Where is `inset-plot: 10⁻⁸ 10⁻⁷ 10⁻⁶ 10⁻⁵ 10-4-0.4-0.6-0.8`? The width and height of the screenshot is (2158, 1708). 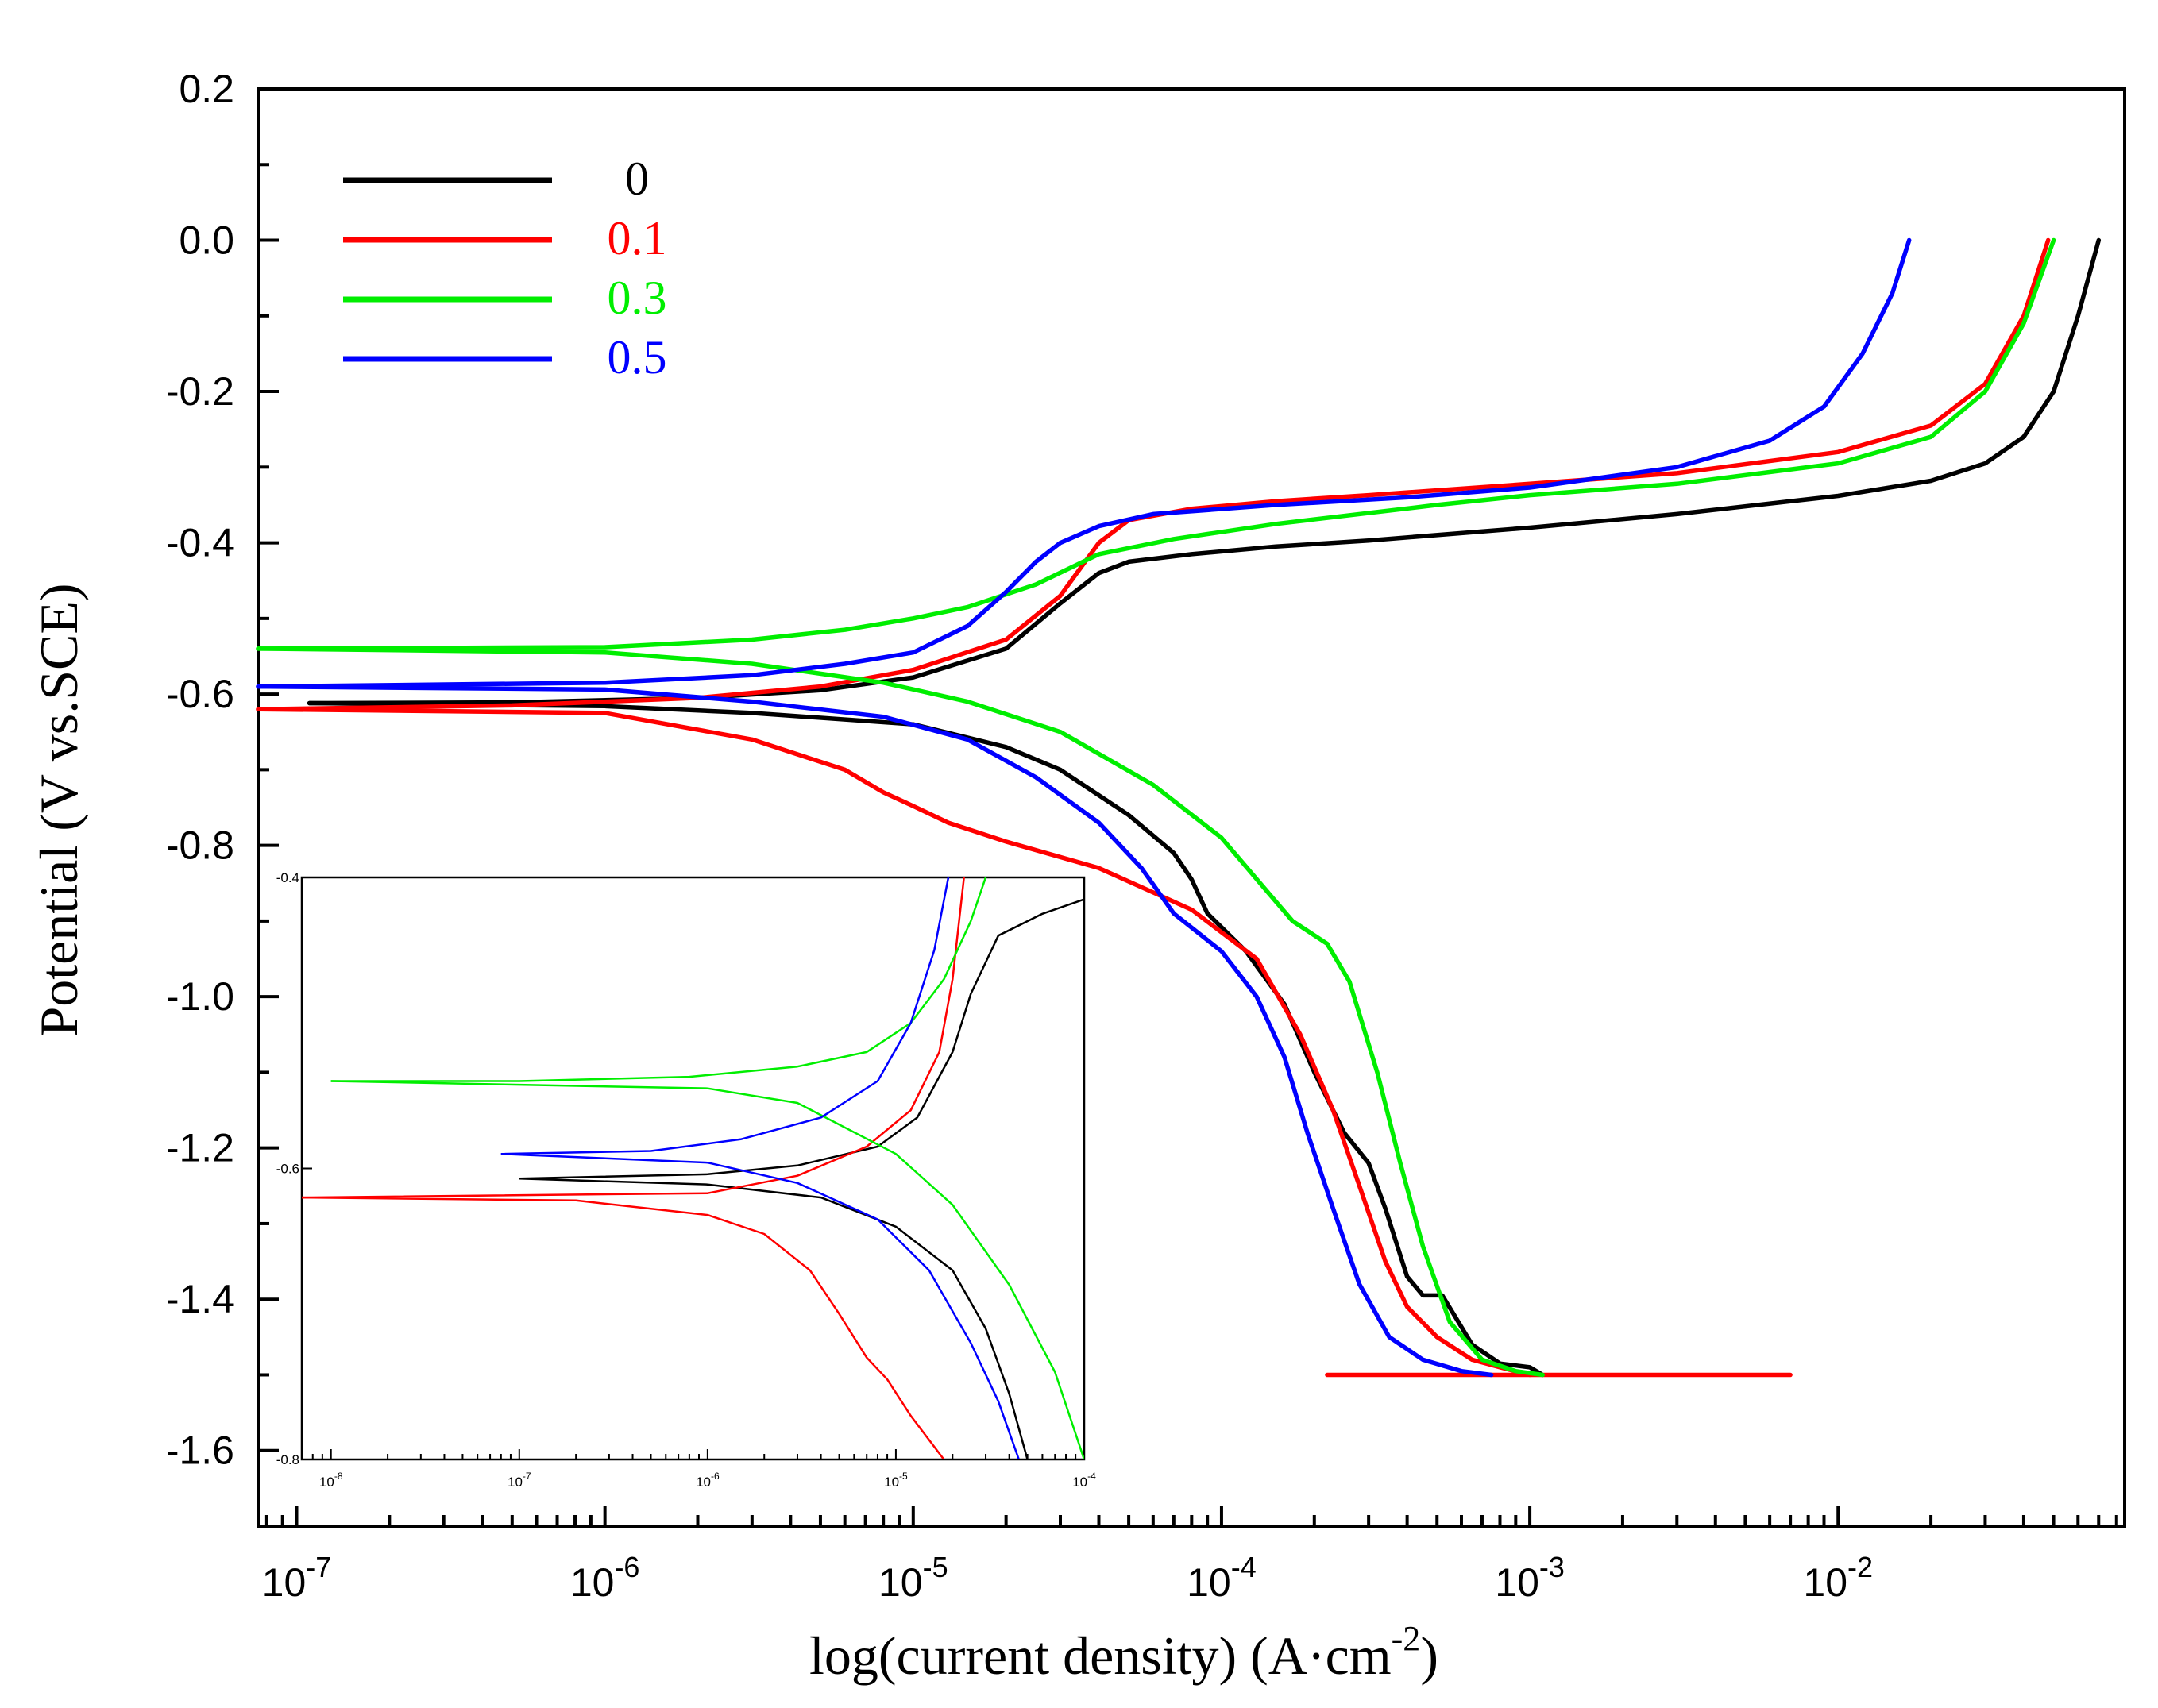 inset-plot: 10⁻⁸ 10⁻⁷ 10⁻⁶ 10⁻⁵ 10-4-0.4-0.6-0.8 is located at coordinates (686, 1180).